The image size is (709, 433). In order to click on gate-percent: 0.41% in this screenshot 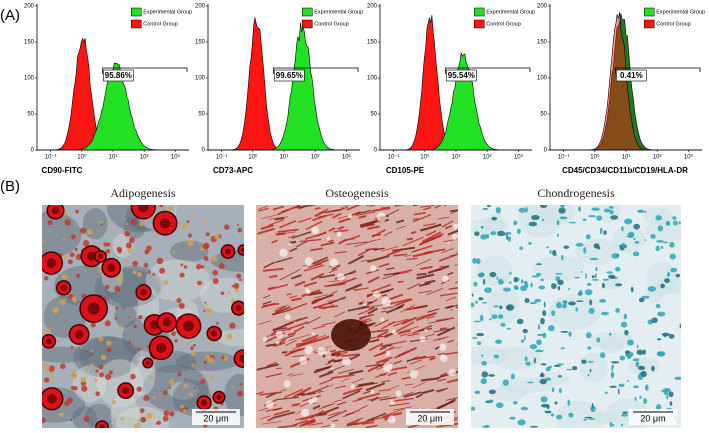, I will do `click(631, 75)`.